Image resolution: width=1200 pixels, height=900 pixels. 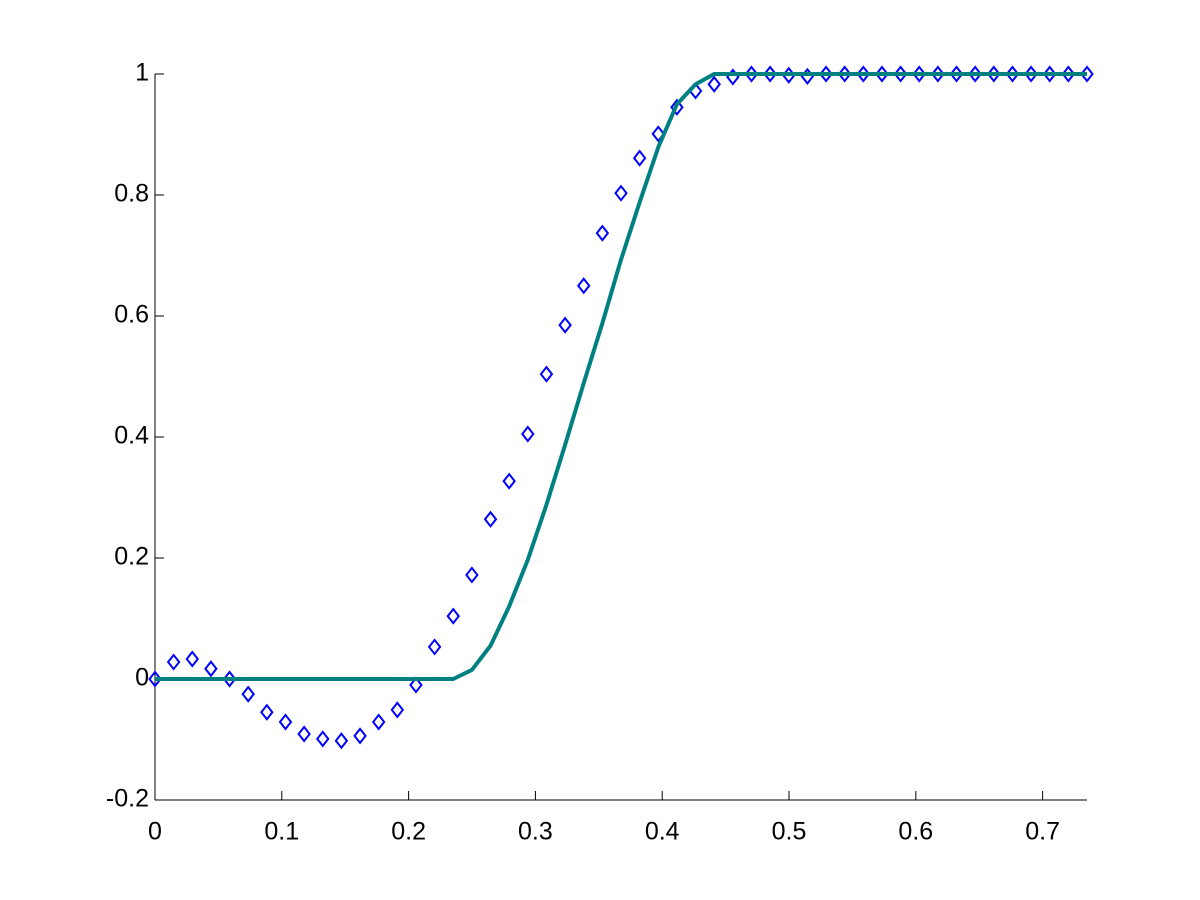 I want to click on y-tick-label: 0.2, so click(x=131, y=557).